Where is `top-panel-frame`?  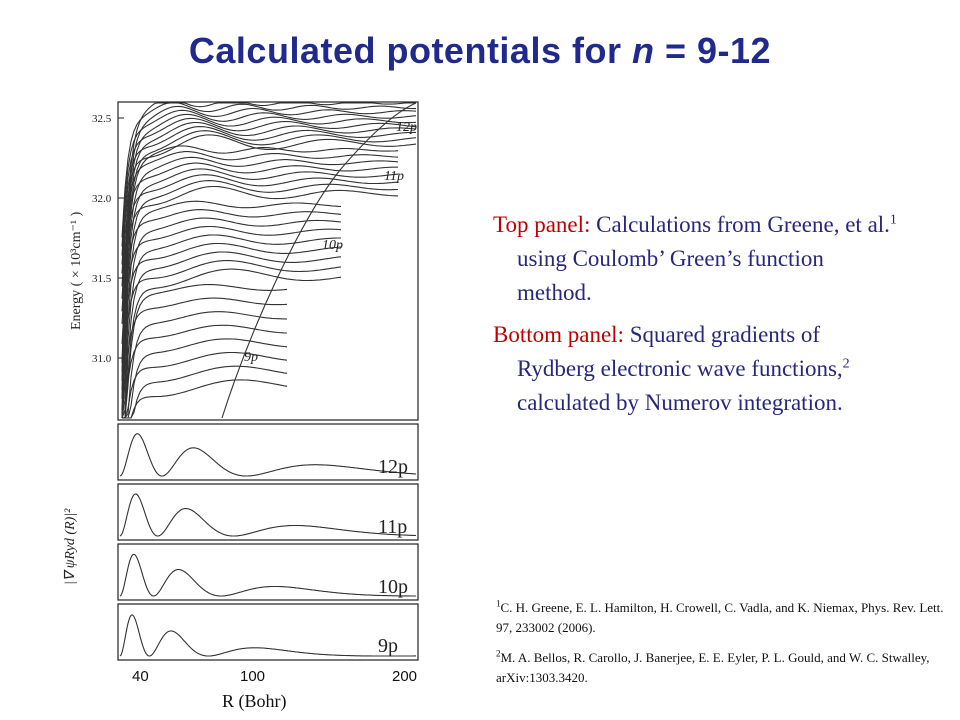
top-panel-frame is located at coordinates (268, 261).